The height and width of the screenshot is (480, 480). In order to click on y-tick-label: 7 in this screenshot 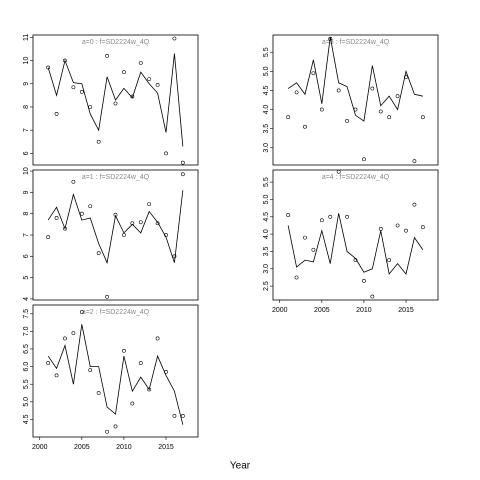, I will do `click(26, 235)`.